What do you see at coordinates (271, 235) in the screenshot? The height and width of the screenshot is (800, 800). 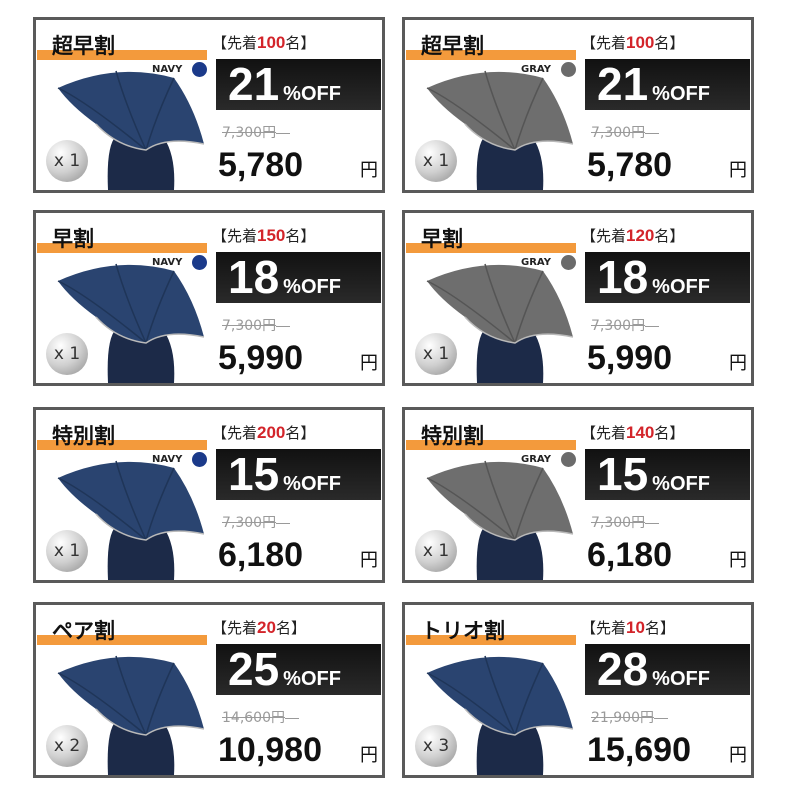 I see `limit-number: 150` at bounding box center [271, 235].